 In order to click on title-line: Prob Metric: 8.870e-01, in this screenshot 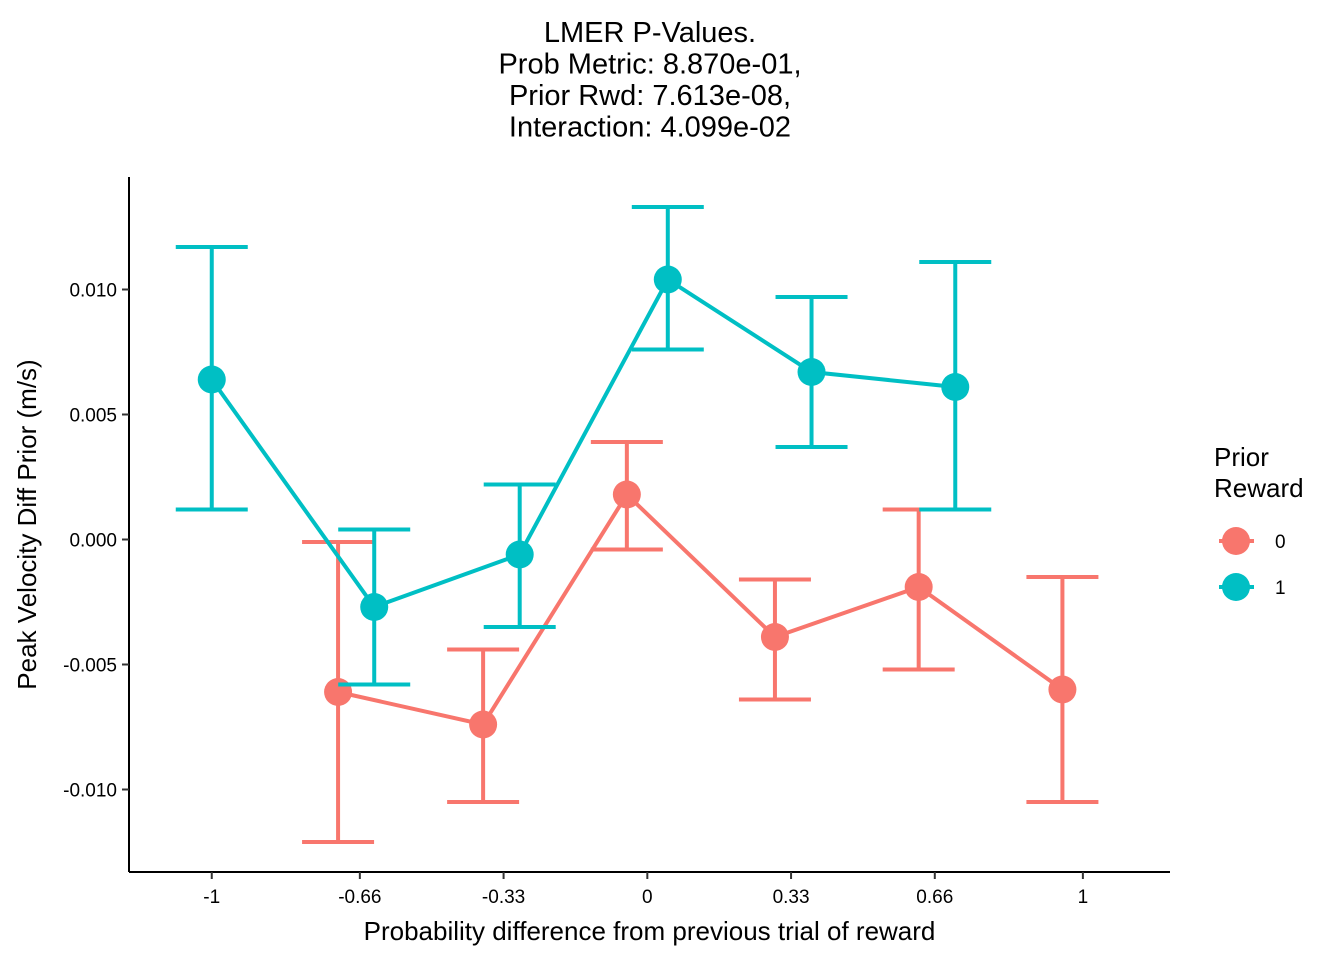, I will do `click(649, 65)`.